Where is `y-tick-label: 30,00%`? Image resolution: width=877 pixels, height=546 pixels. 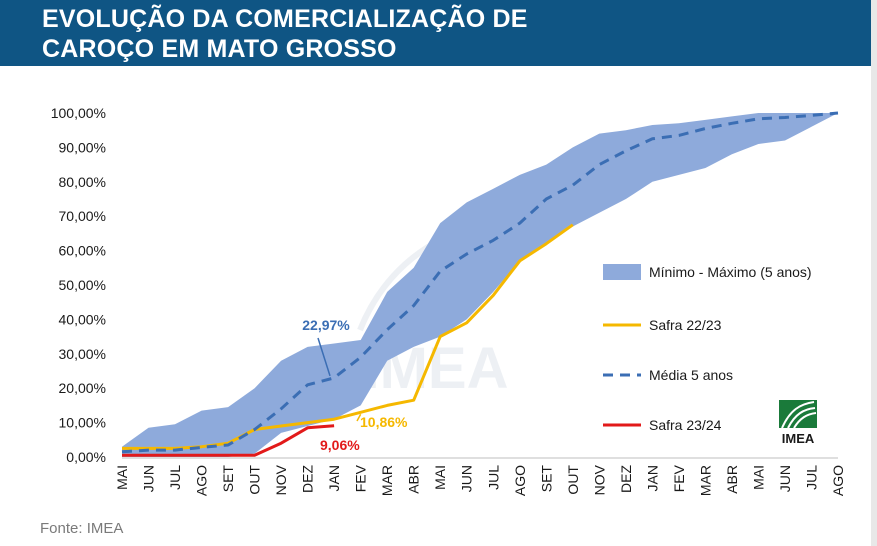
y-tick-label: 30,00% is located at coordinates (82, 354).